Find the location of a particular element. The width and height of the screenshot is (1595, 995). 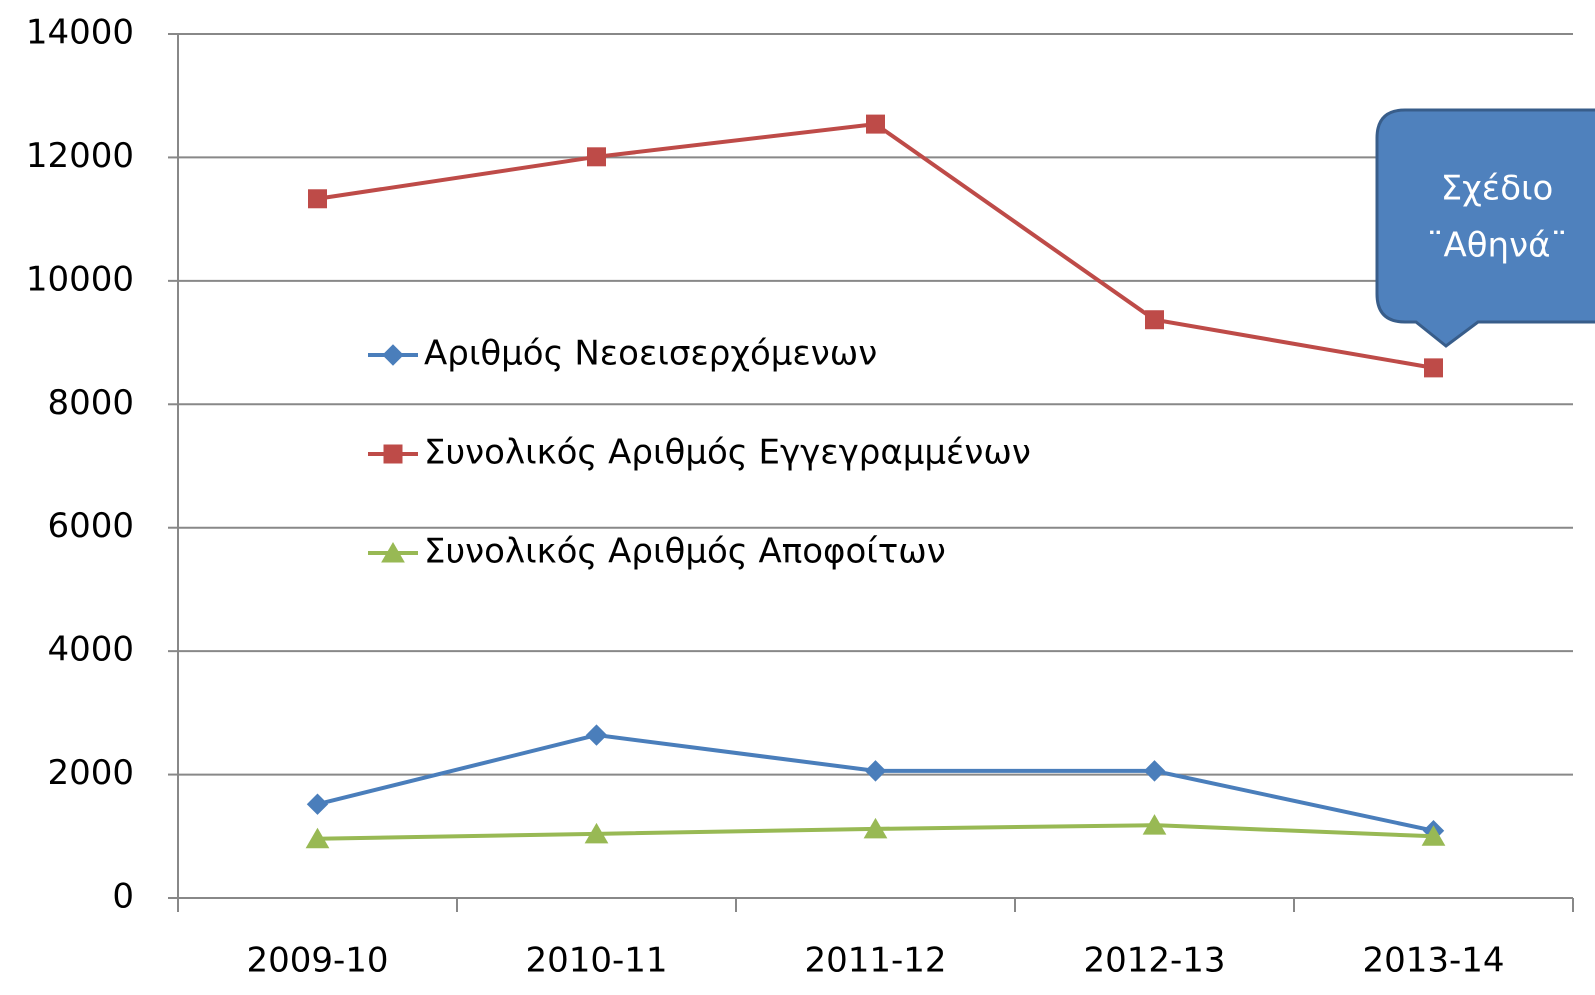

y-tick-label: 12000 is located at coordinates (80, 156).